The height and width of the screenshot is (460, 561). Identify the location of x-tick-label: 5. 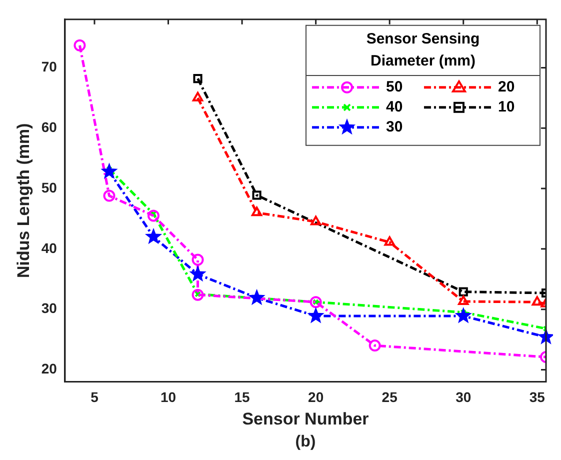
(94, 397).